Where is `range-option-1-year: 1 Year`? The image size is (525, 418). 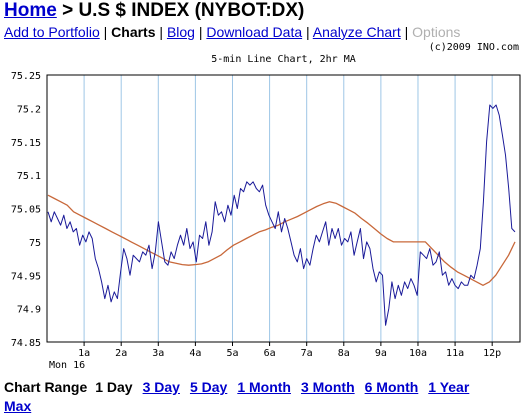
range-option-1-year: 1 Year is located at coordinates (449, 387).